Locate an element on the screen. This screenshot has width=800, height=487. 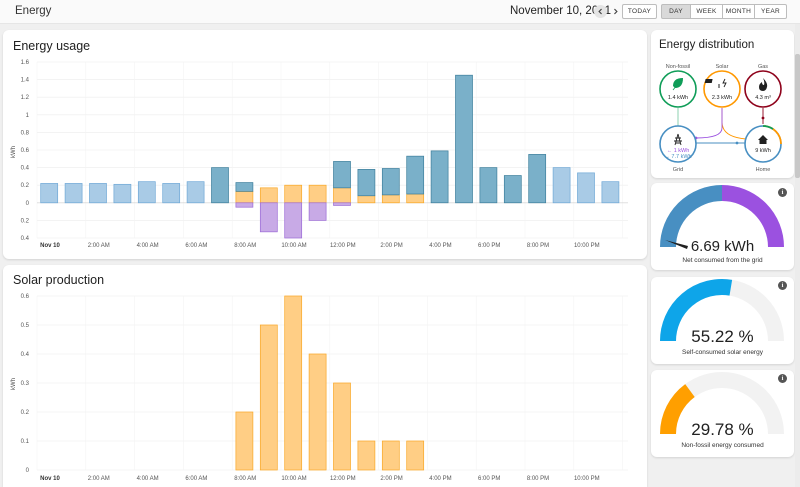
self-consumed-solar-gauge is located at coordinates (722, 310).